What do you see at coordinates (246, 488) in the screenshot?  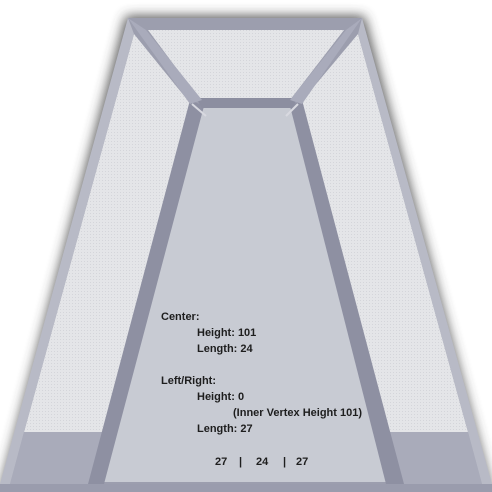 I see `bottom-edge` at bounding box center [246, 488].